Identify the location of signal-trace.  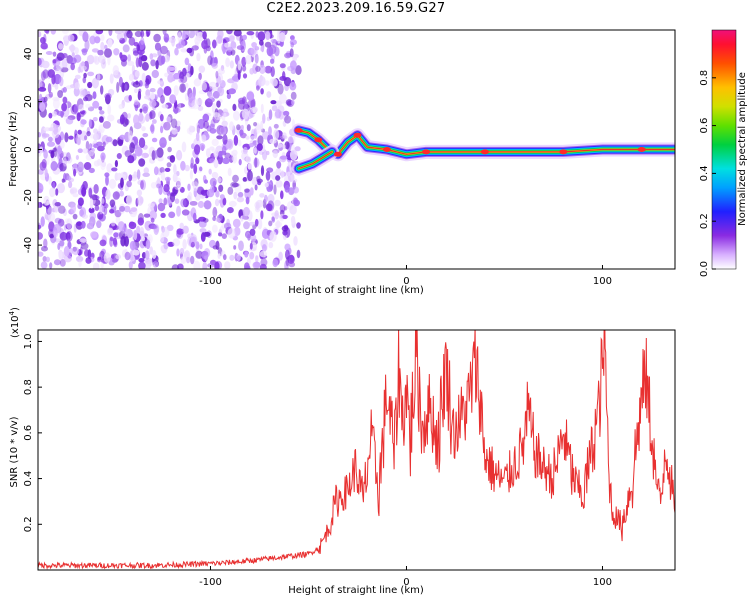
(483, 149).